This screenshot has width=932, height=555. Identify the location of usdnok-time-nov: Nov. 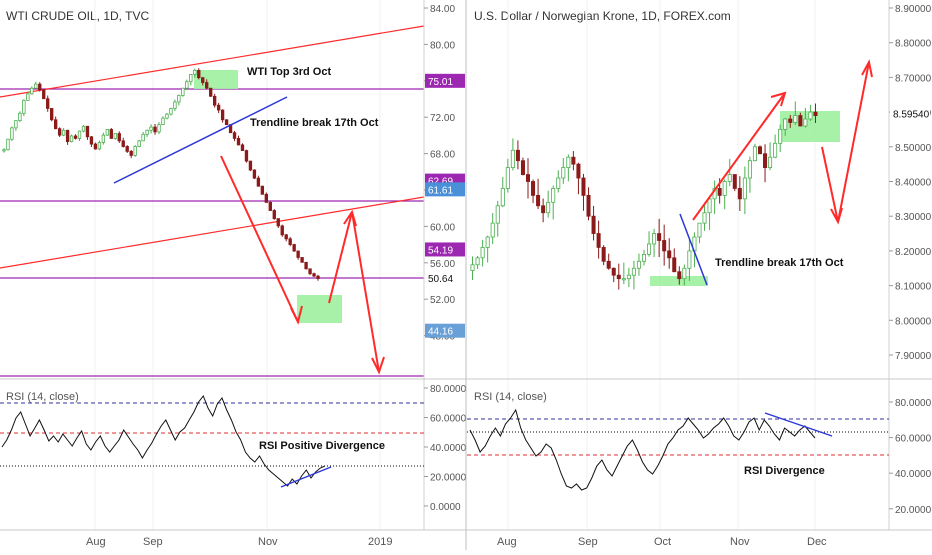
(740, 542).